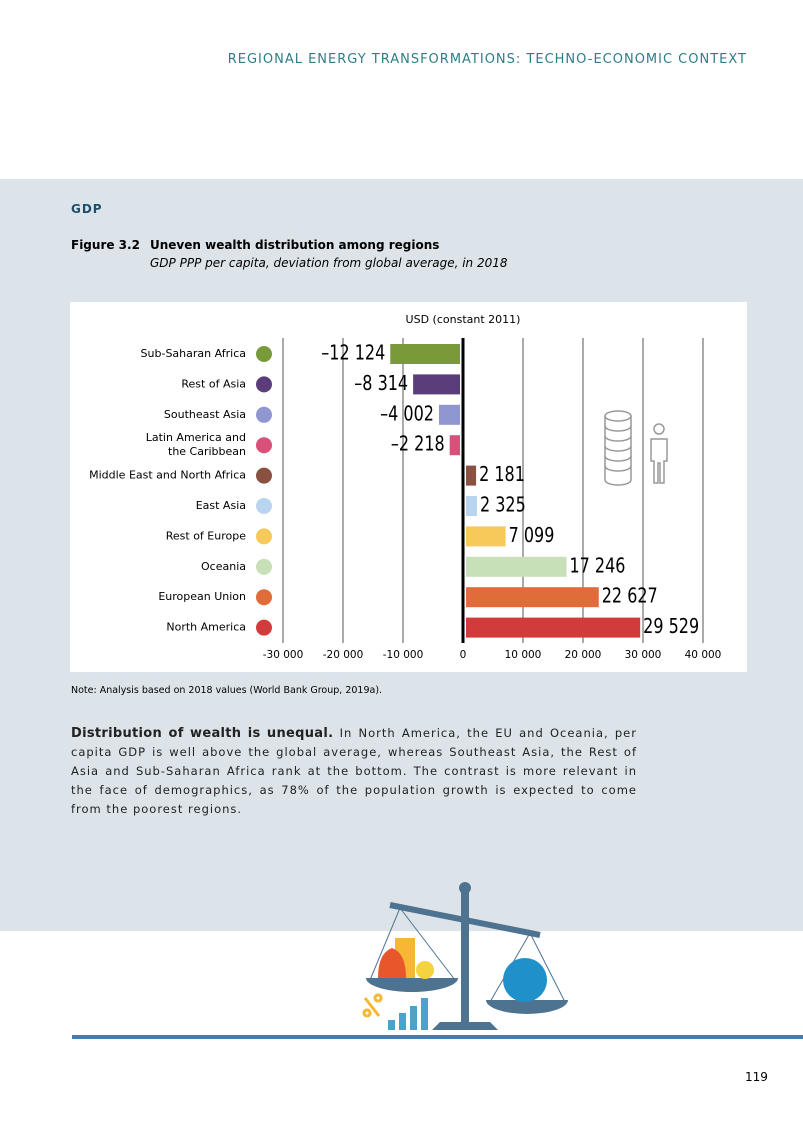 The width and height of the screenshot is (803, 1134). What do you see at coordinates (532, 535) in the screenshot?
I see `data-label: 7 099` at bounding box center [532, 535].